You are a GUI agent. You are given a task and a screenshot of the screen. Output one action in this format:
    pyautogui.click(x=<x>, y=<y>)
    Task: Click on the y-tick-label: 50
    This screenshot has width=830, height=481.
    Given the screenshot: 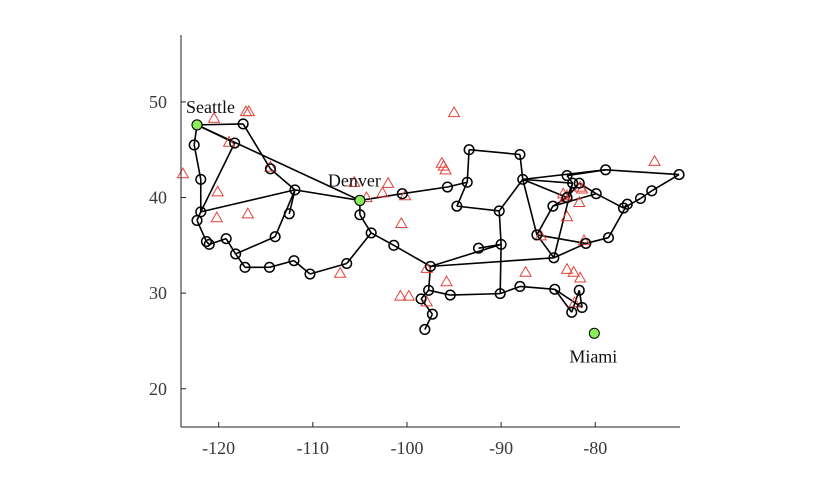 What is the action you would take?
    pyautogui.click(x=158, y=102)
    